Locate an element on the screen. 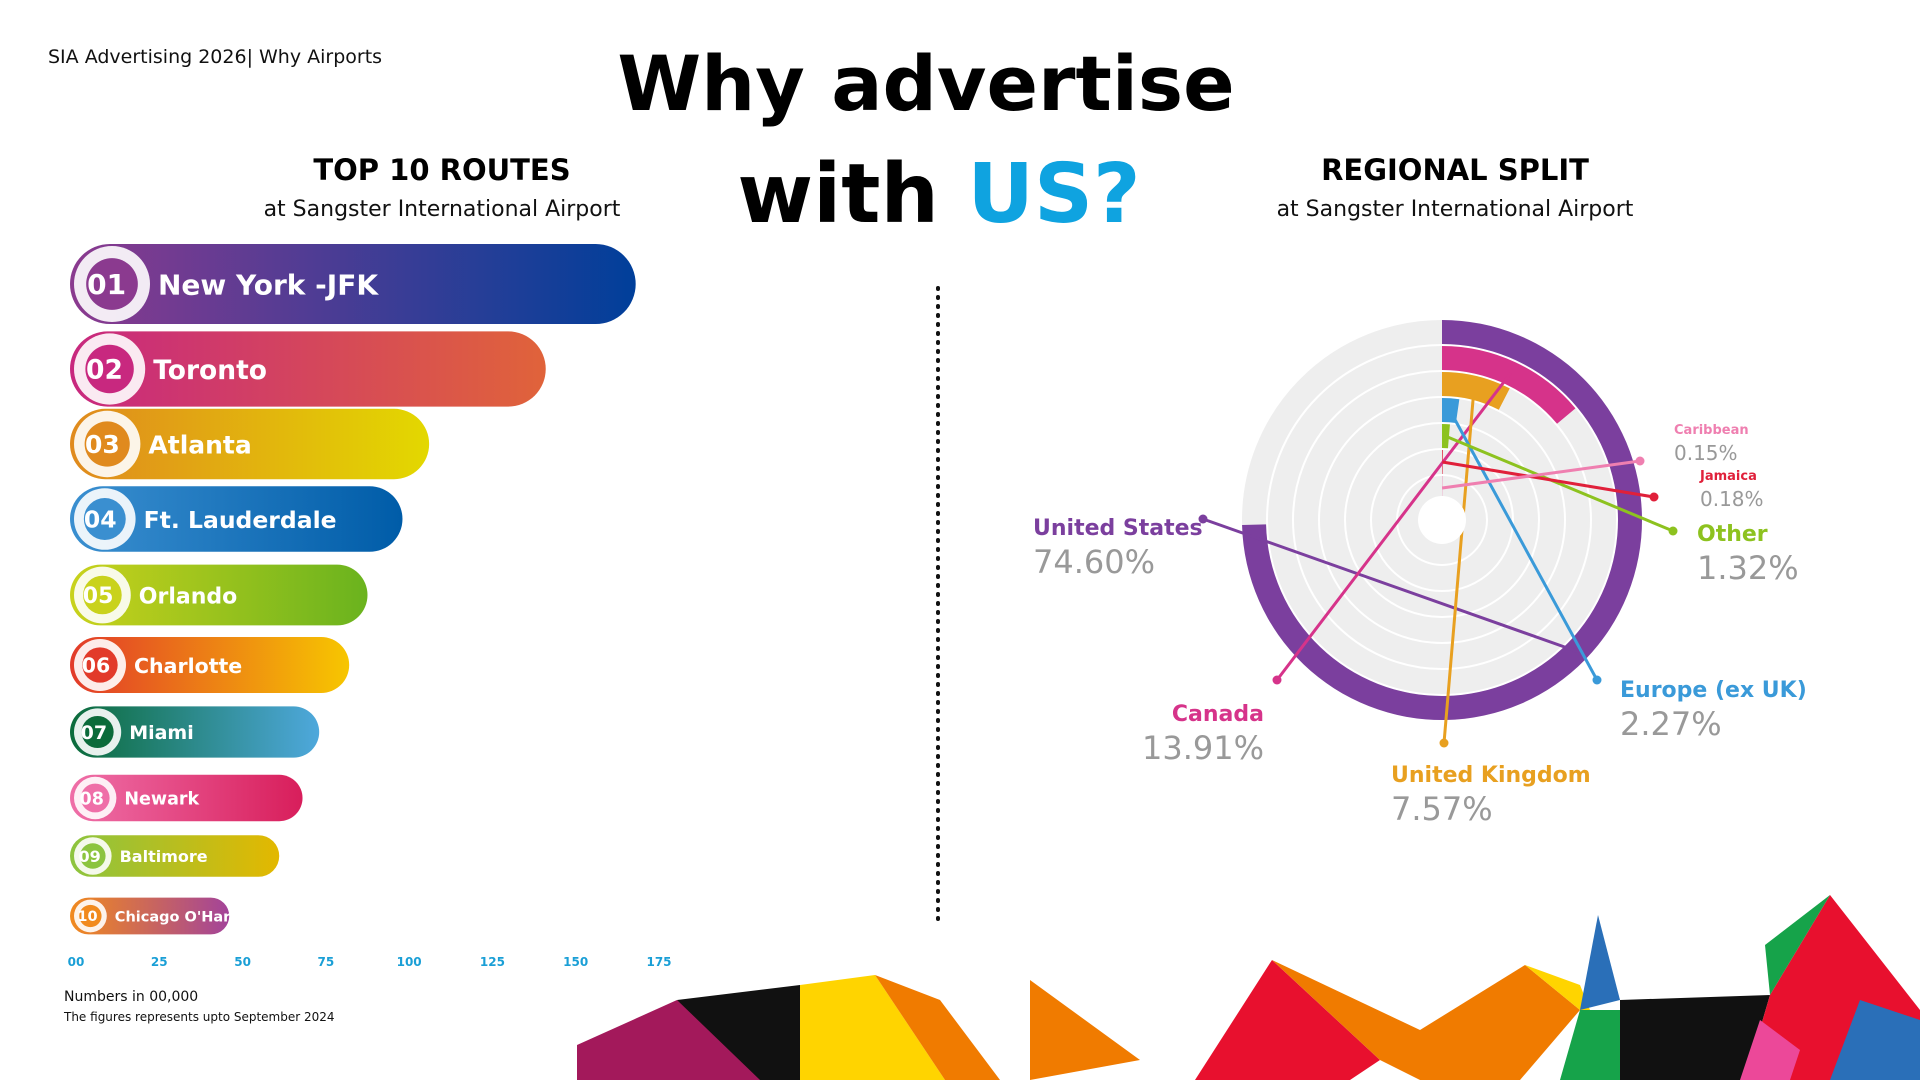 The image size is (1920, 1080). bar-label: Newark is located at coordinates (161, 800).